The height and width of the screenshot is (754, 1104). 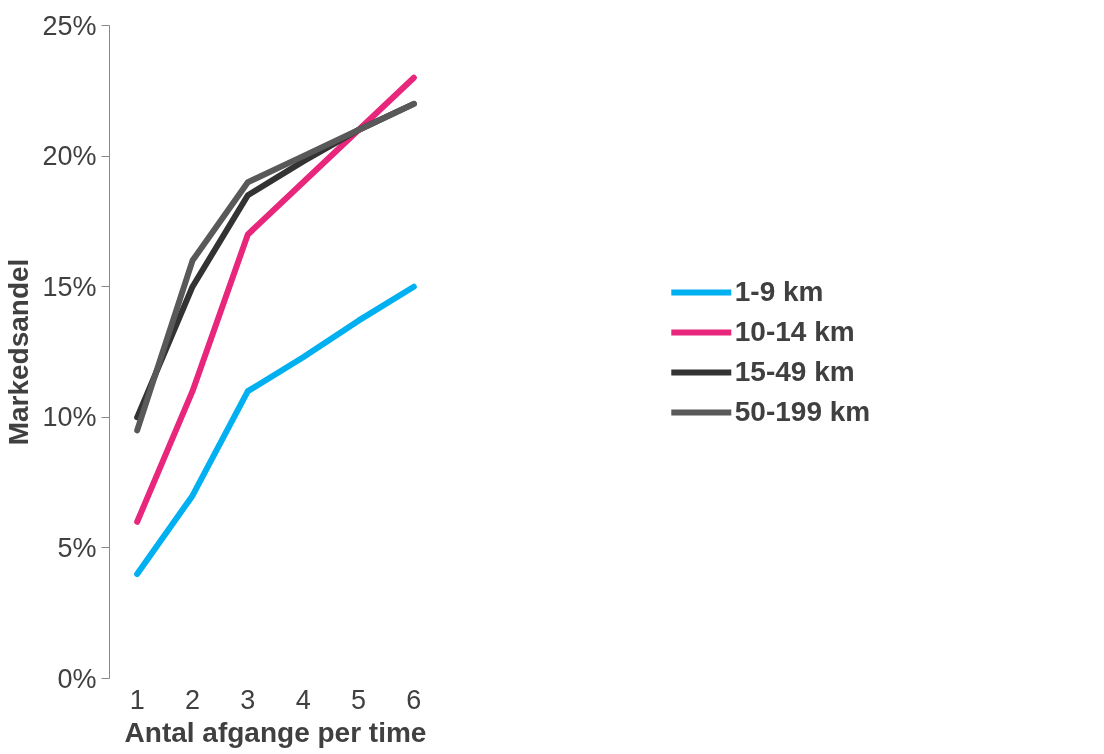 I want to click on y-tick-label: 25%, so click(x=69, y=25).